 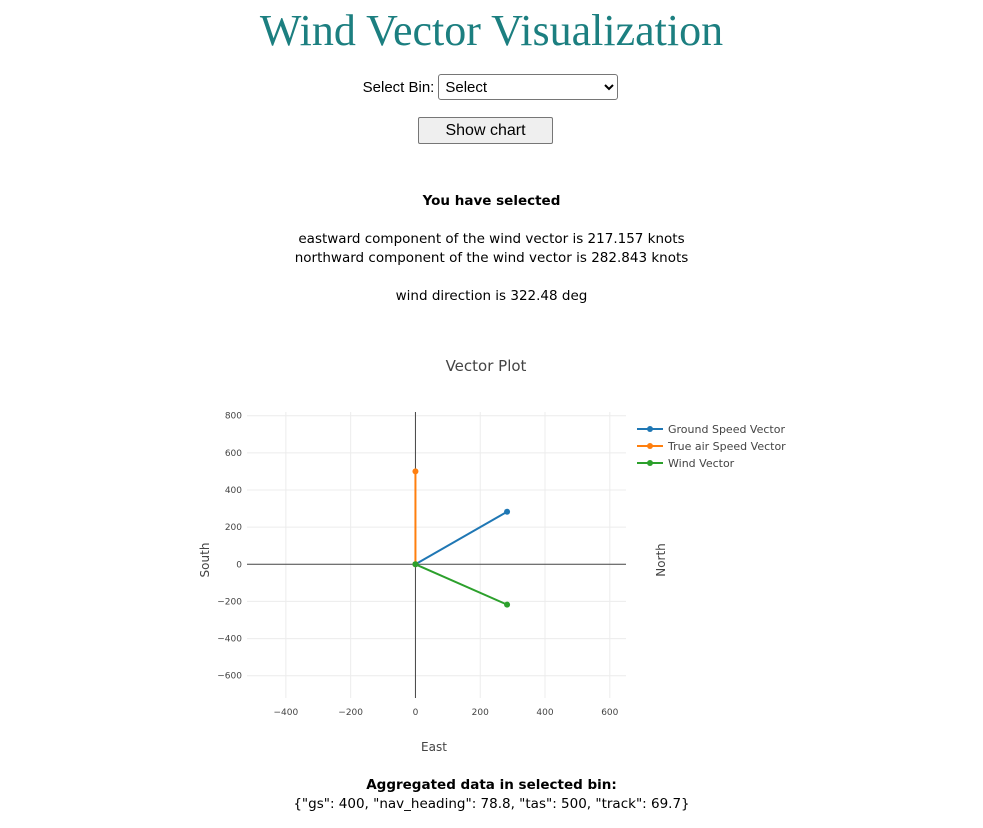 What do you see at coordinates (350, 713) in the screenshot?
I see `x-tick-label: −200` at bounding box center [350, 713].